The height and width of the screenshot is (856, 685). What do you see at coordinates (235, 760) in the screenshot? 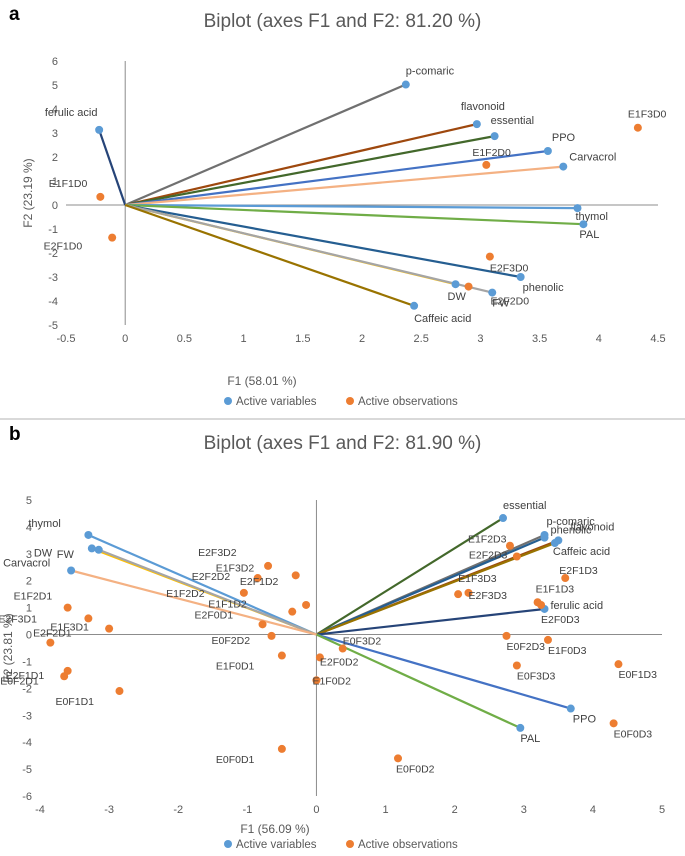
I see `observation-label: E0F0D1` at bounding box center [235, 760].